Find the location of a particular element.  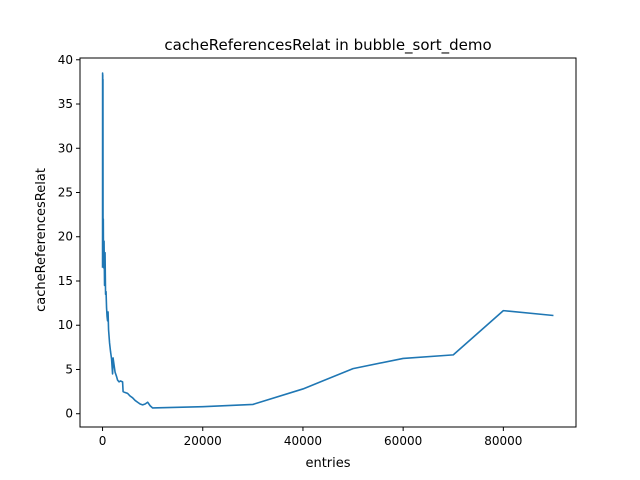

chart-title: cacheReferencesRelat in bubble_sort_demo is located at coordinates (327, 45).